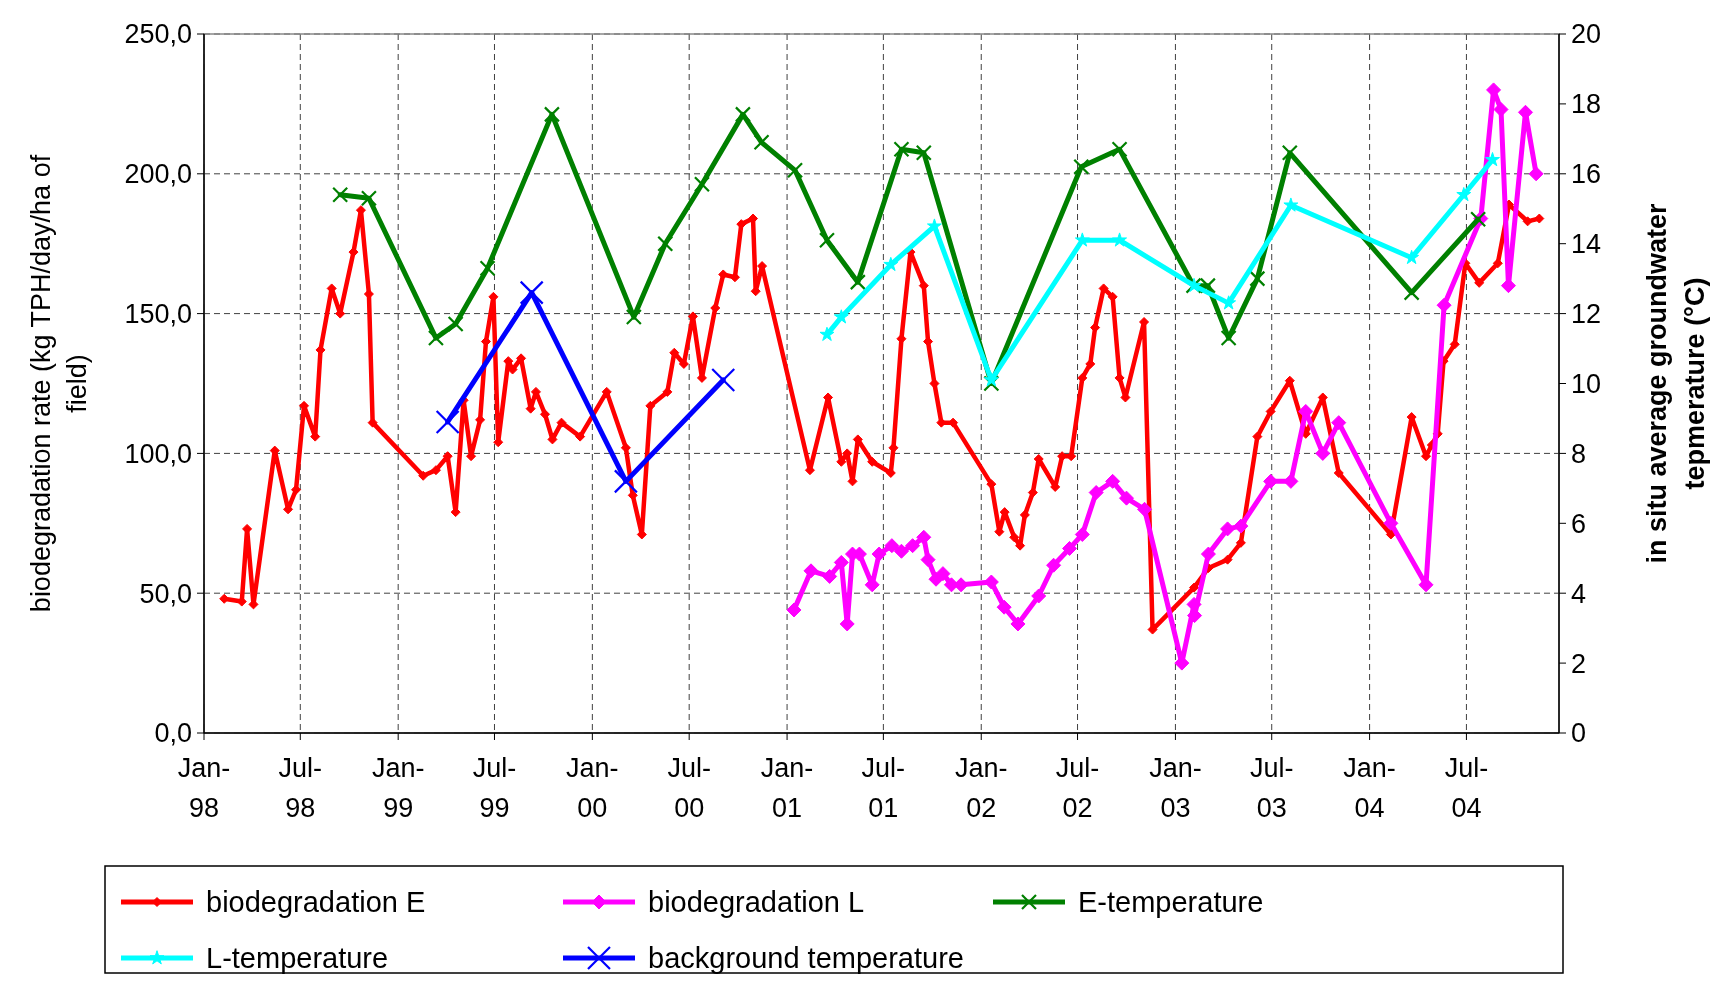 The image size is (1728, 982). What do you see at coordinates (300, 788) in the screenshot?
I see `x-tick-label: Jul-98` at bounding box center [300, 788].